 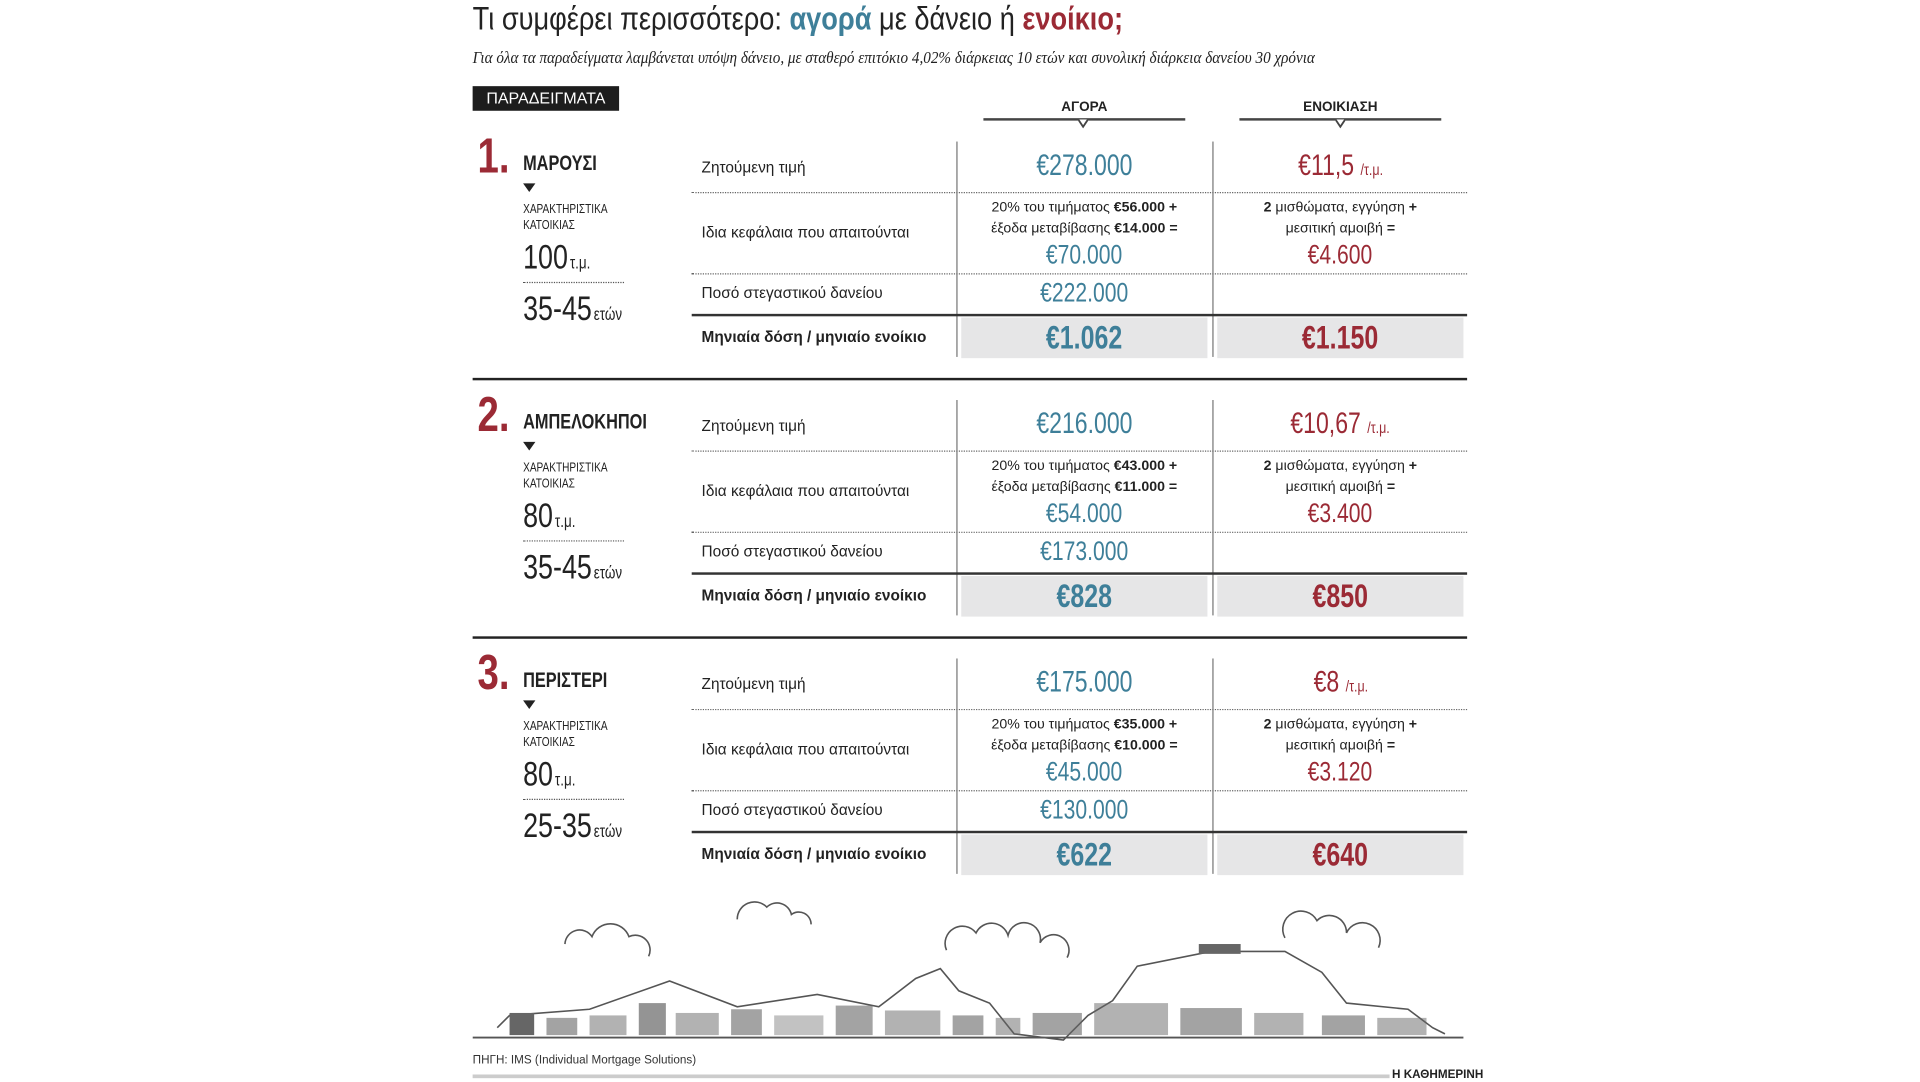 I want to click on buy-equity-total: €70.000, so click(x=1084, y=254).